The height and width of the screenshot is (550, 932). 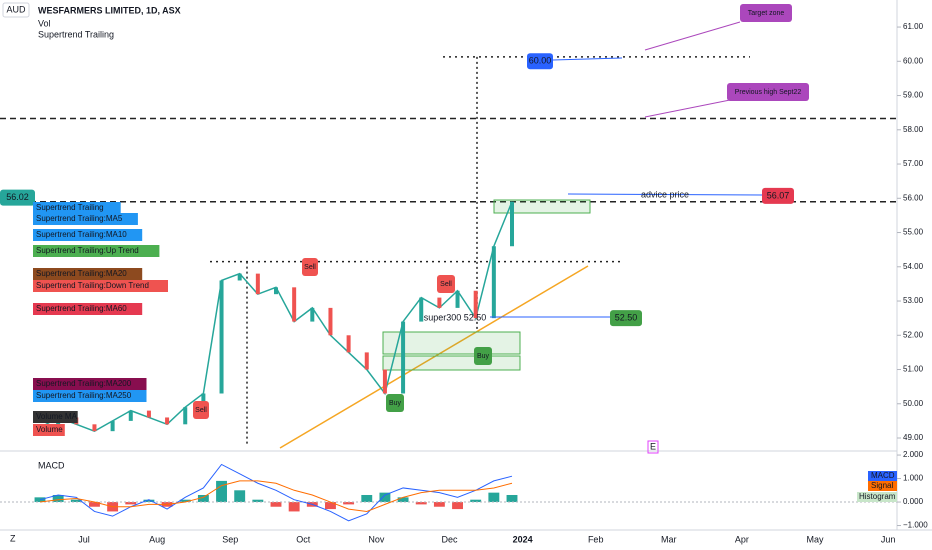 What do you see at coordinates (815, 539) in the screenshot?
I see `x-tick-label: May` at bounding box center [815, 539].